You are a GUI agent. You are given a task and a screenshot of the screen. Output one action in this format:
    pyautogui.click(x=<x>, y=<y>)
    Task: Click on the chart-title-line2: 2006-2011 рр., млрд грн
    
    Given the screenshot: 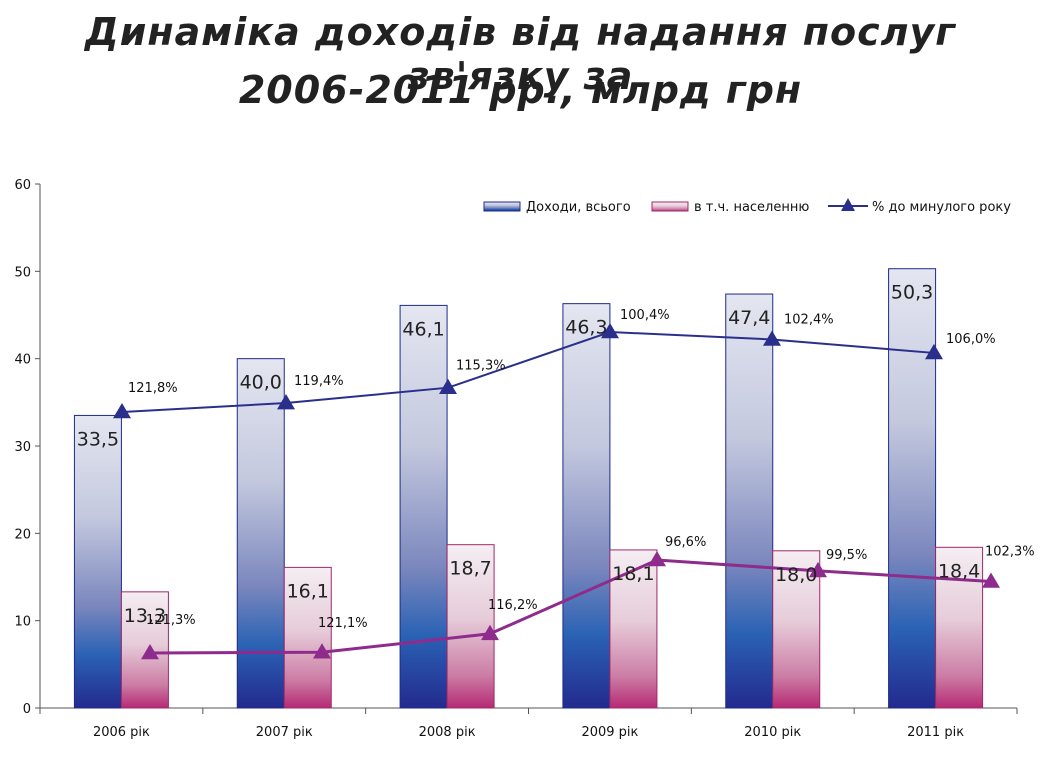 What is the action you would take?
    pyautogui.click(x=520, y=90)
    